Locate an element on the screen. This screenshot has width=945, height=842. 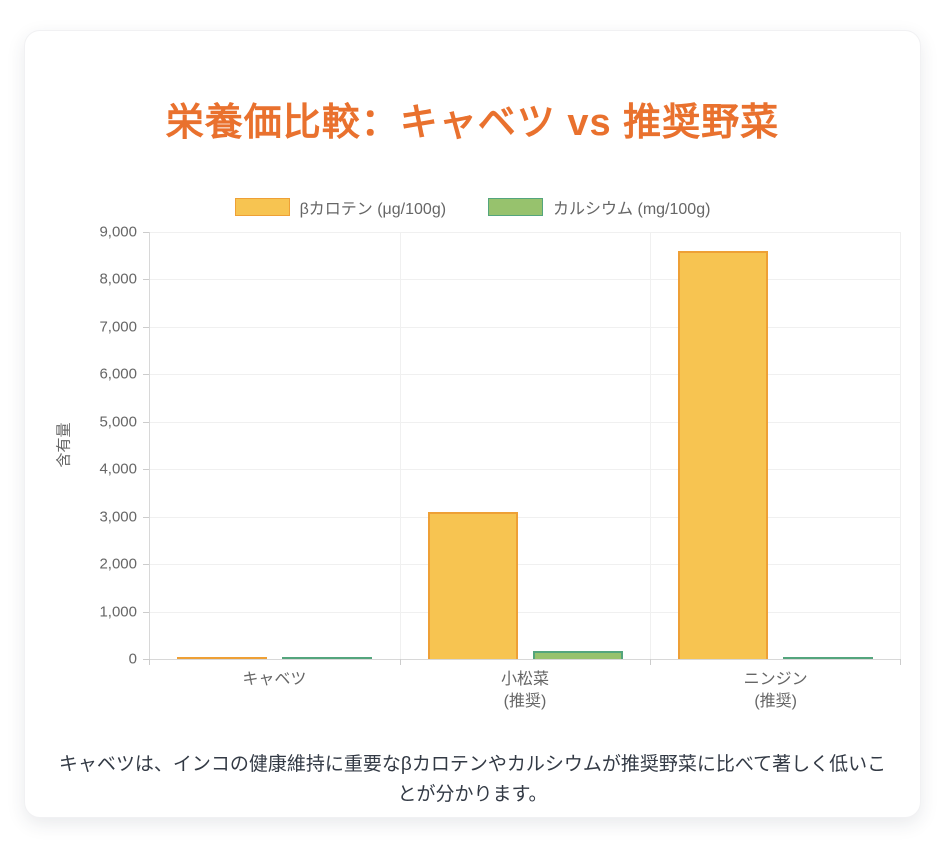
y-tick-label: 1,000 is located at coordinates (118, 612).